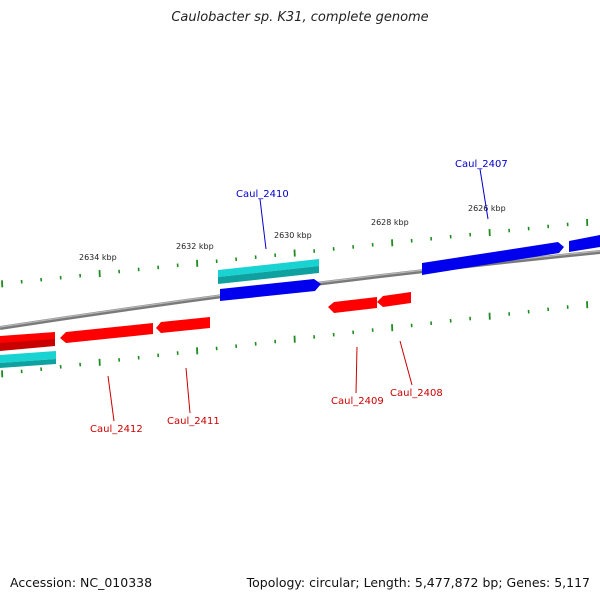  I want to click on tick-row-upper, so click(295, 253).